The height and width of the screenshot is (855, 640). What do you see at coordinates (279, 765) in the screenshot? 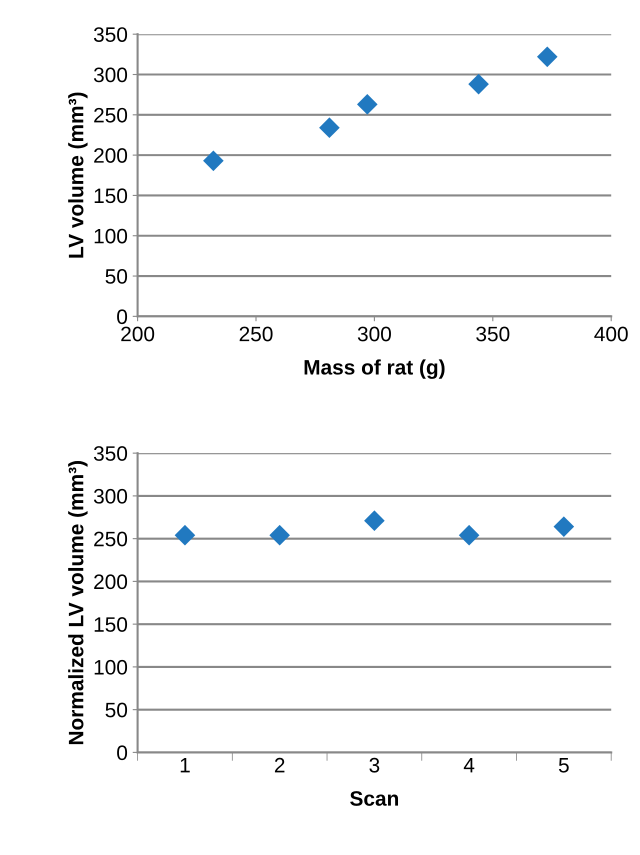
I see `x-tick-label: 2` at bounding box center [279, 765].